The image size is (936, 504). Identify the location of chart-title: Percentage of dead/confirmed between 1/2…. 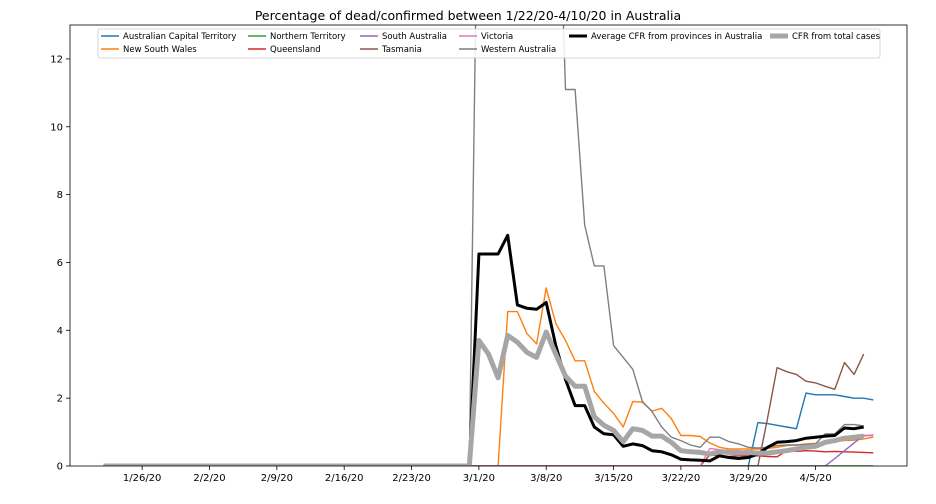
(468, 15).